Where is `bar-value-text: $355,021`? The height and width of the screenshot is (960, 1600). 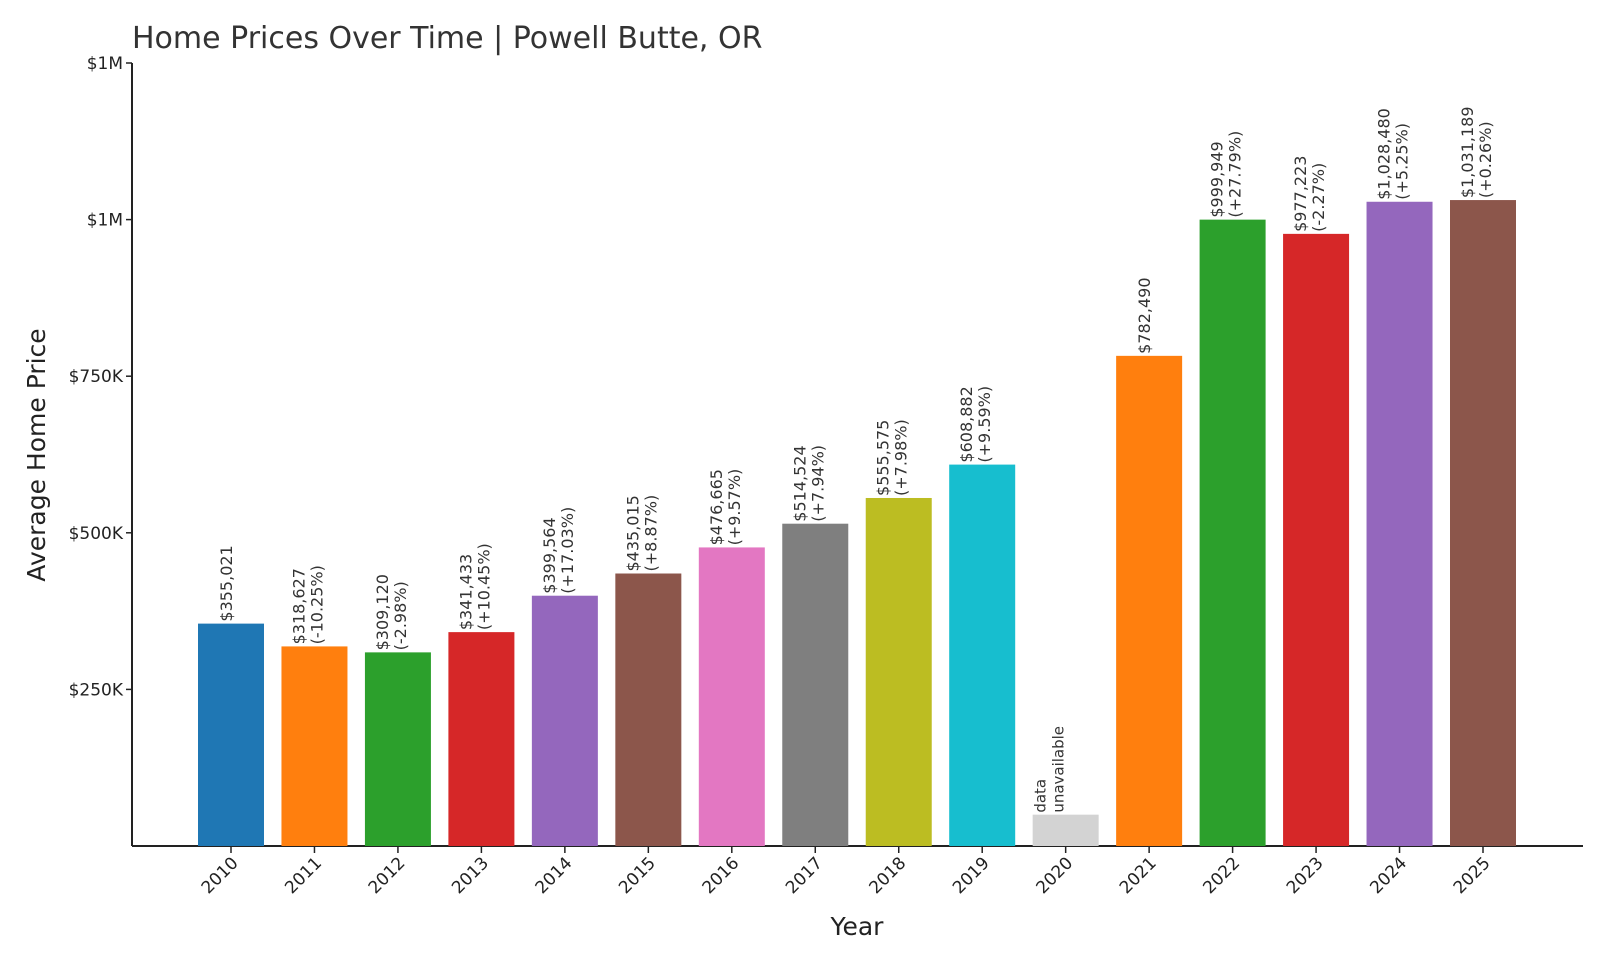
bar-value-text: $355,021 is located at coordinates (226, 583).